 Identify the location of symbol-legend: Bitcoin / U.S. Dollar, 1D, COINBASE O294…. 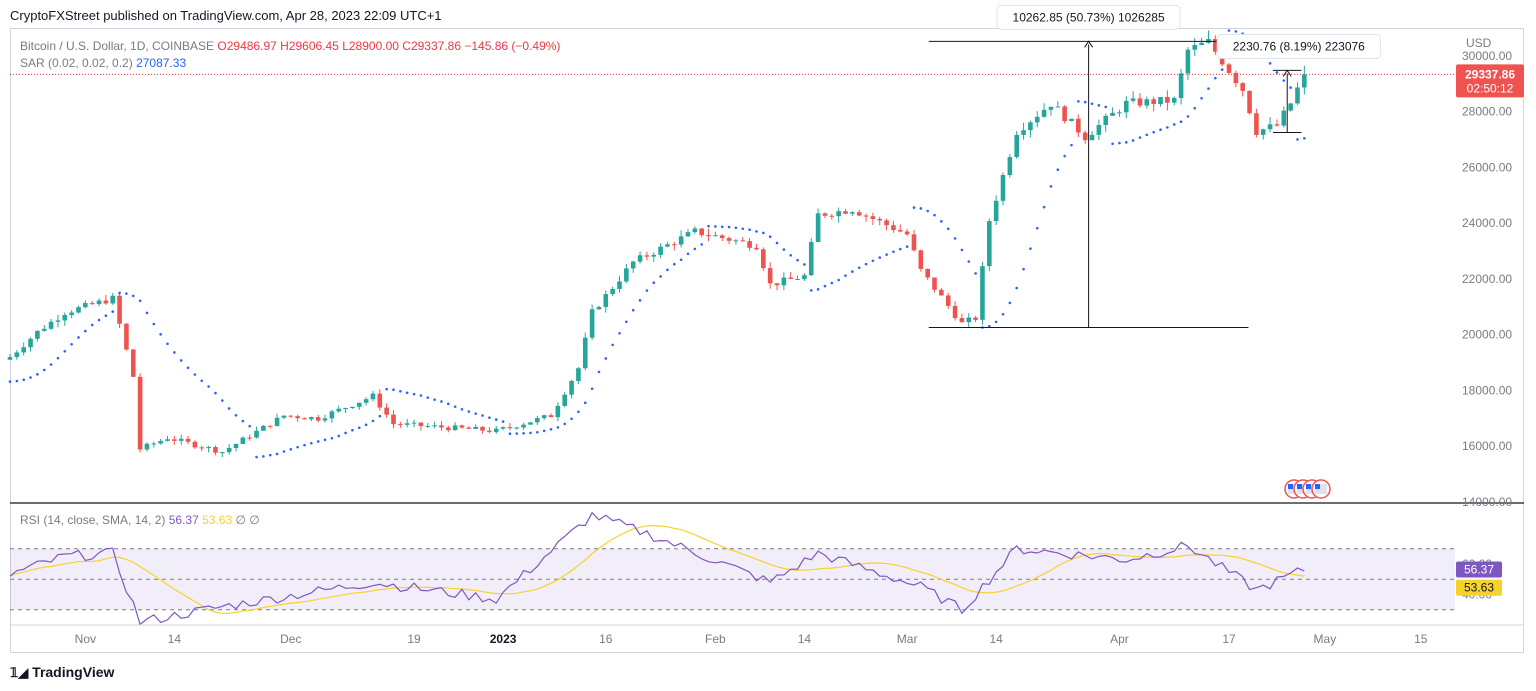
(290, 55).